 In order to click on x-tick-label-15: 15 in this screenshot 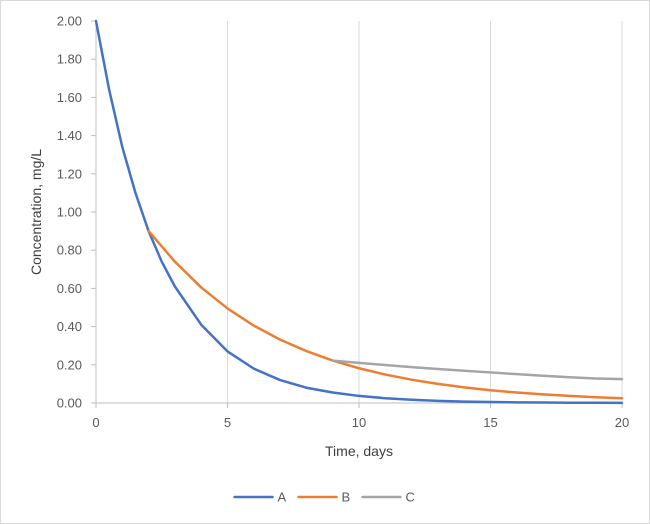, I will do `click(490, 422)`.